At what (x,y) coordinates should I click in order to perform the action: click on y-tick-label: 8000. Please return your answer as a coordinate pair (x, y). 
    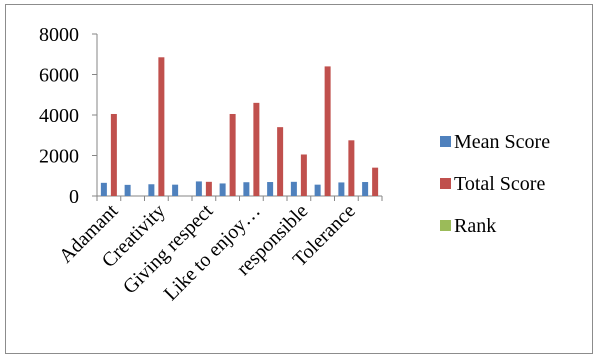
    Looking at the image, I should click on (59, 35).